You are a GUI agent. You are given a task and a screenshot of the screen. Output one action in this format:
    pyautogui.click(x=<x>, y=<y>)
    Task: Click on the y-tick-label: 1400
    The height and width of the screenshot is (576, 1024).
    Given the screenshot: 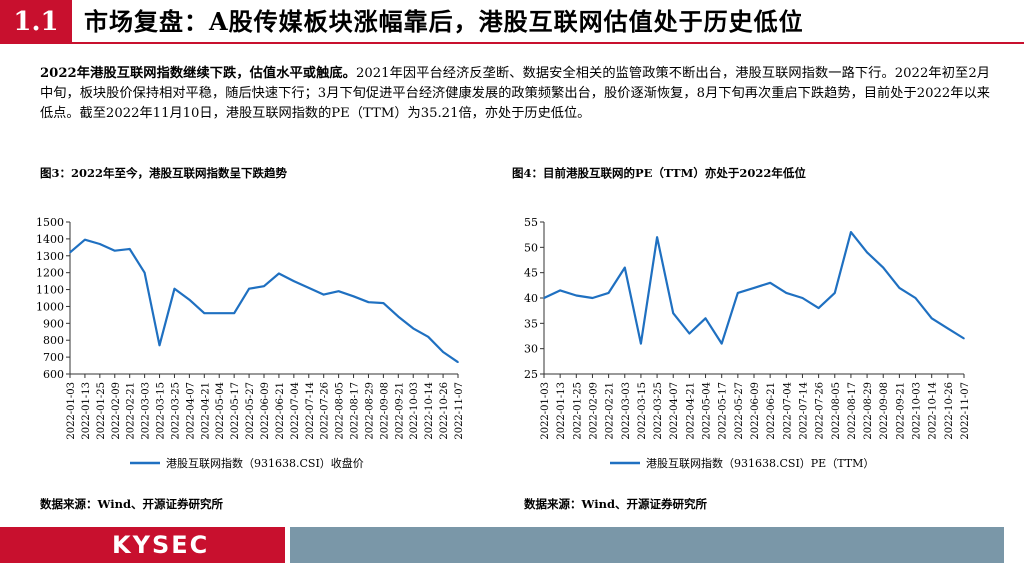 What is the action you would take?
    pyautogui.click(x=50, y=239)
    